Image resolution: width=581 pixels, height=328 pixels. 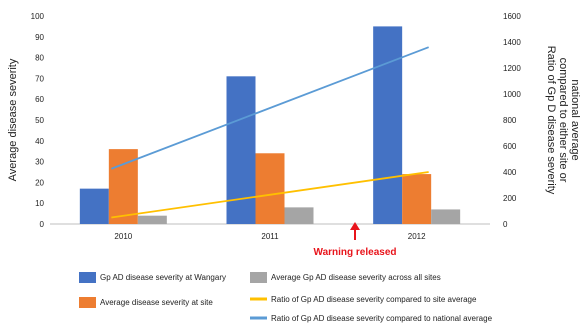 What do you see at coordinates (156, 302) in the screenshot?
I see `legend-label-series-2: Average disease severity at site` at bounding box center [156, 302].